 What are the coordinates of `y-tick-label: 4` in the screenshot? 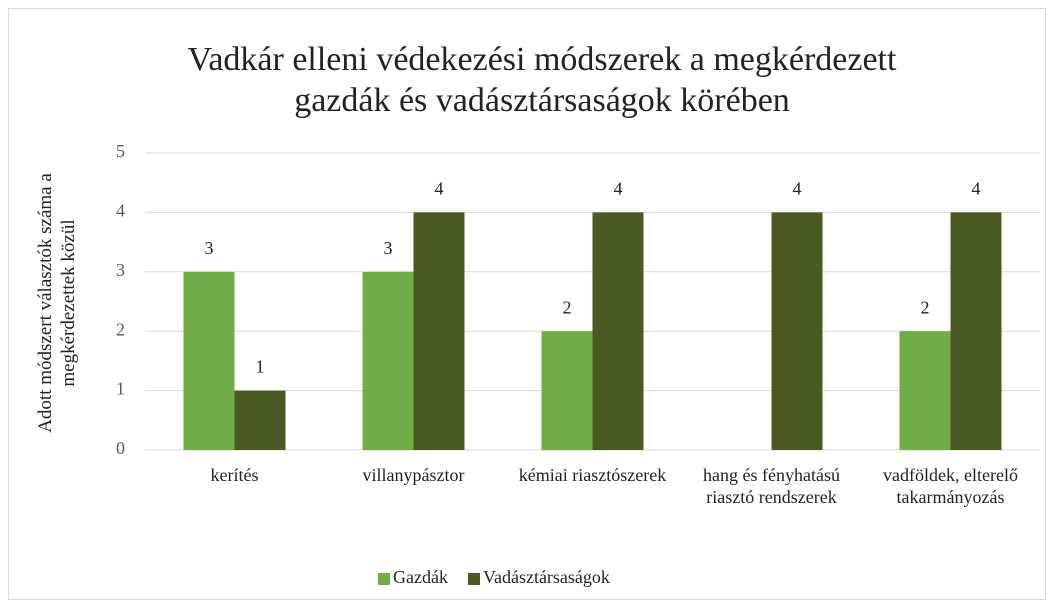 It's located at (120, 211).